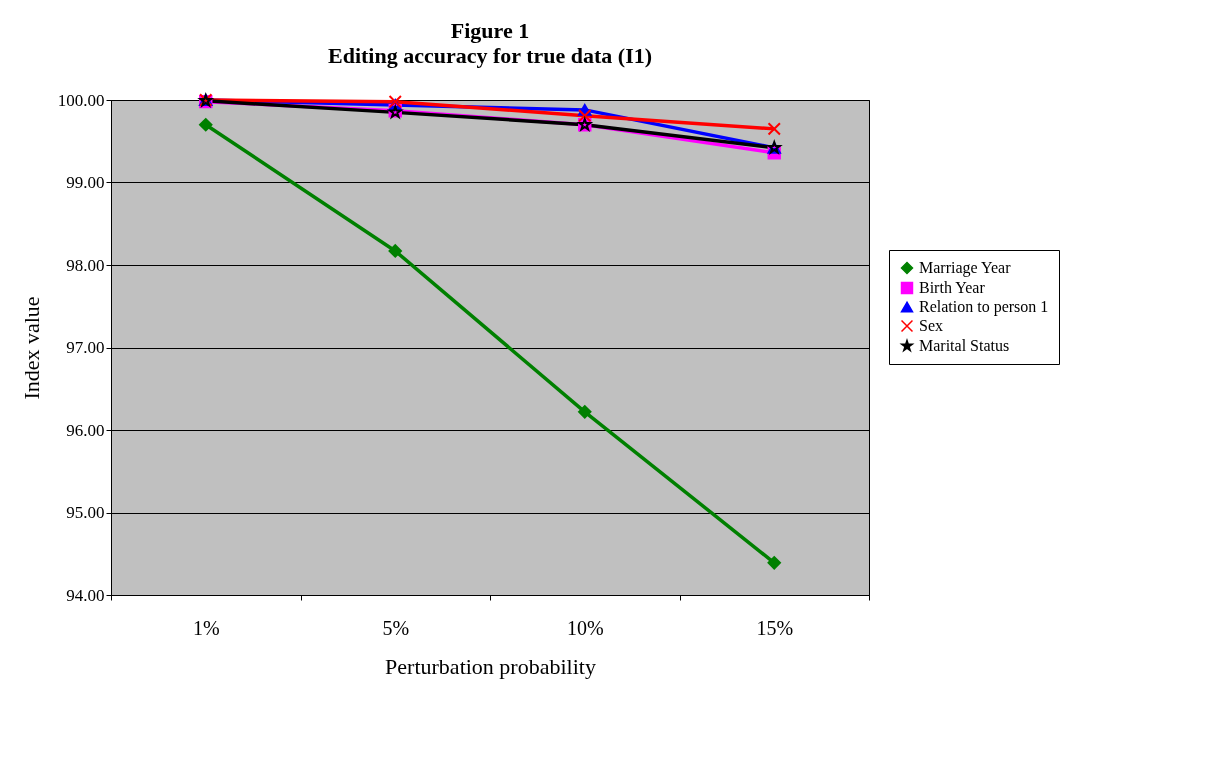  I want to click on y-tick-label: 99.00, so click(85, 182).